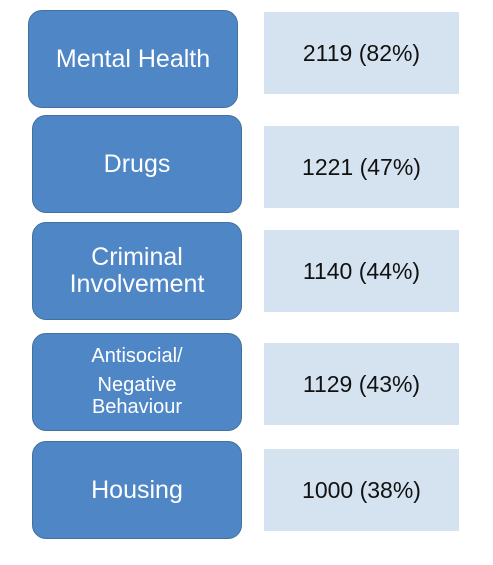 The image size is (493, 565). What do you see at coordinates (361, 490) in the screenshot?
I see `value-box: 1000 (38%)` at bounding box center [361, 490].